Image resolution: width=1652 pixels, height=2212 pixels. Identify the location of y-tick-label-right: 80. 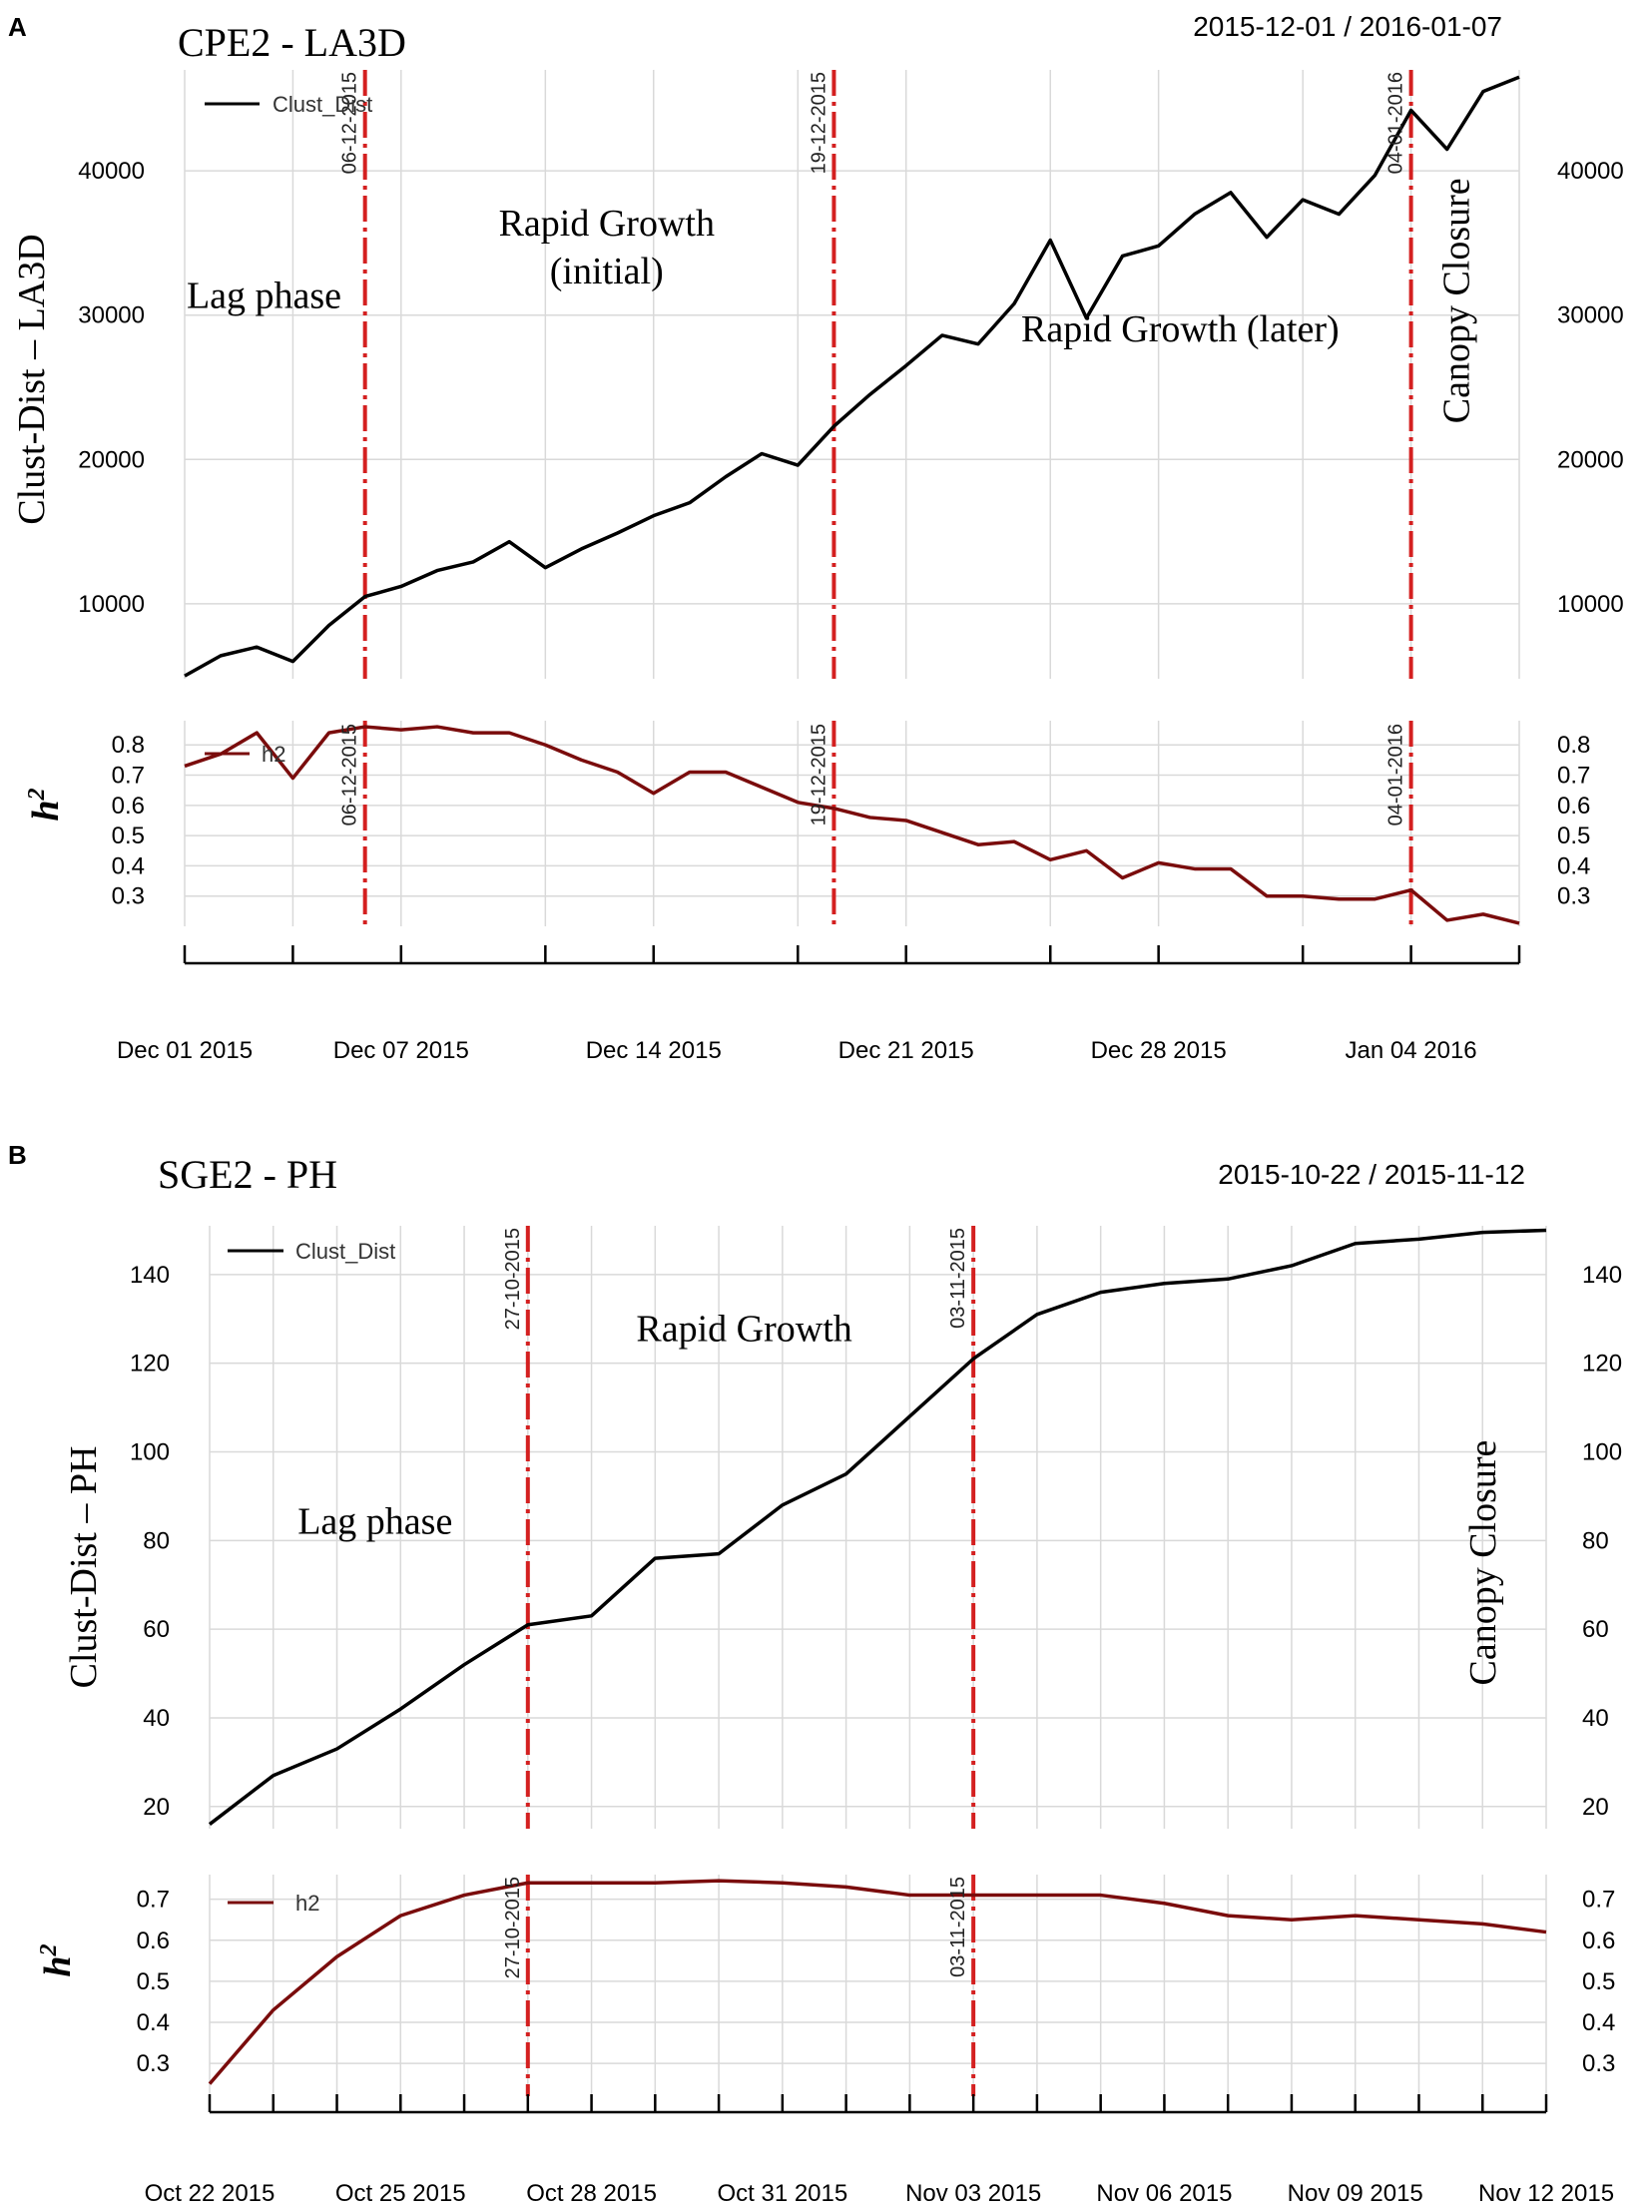
(1595, 1541).